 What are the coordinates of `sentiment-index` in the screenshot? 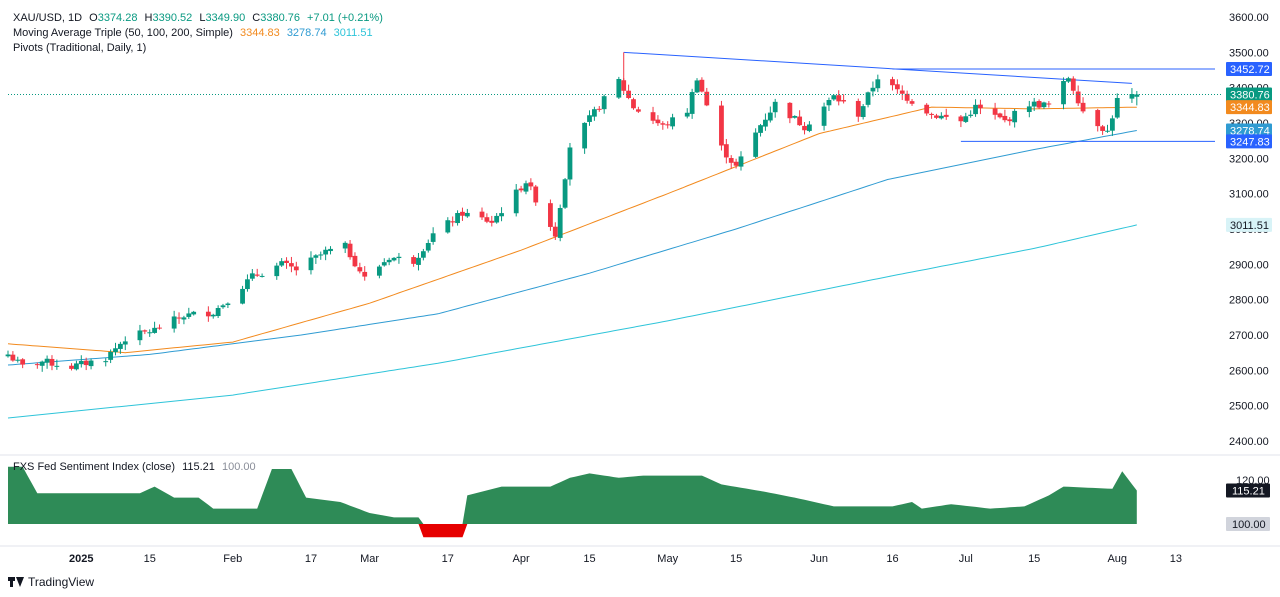 It's located at (572, 502).